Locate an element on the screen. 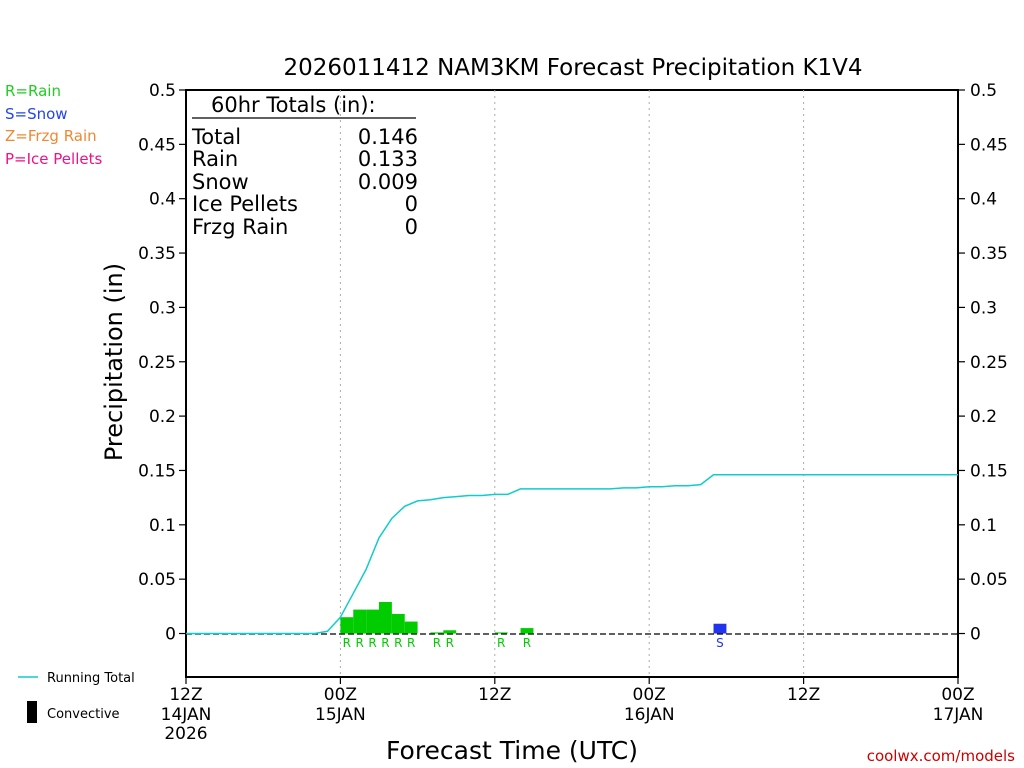 The height and width of the screenshot is (768, 1024). y-tick-label-right: 0.5 is located at coordinates (983, 91).